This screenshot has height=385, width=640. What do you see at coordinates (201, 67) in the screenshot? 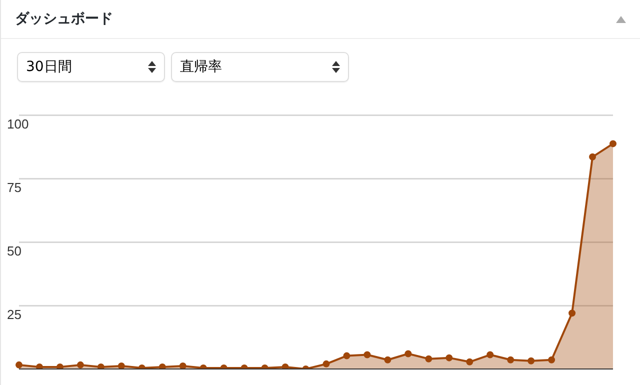
I see `text: 直帰率` at bounding box center [201, 67].